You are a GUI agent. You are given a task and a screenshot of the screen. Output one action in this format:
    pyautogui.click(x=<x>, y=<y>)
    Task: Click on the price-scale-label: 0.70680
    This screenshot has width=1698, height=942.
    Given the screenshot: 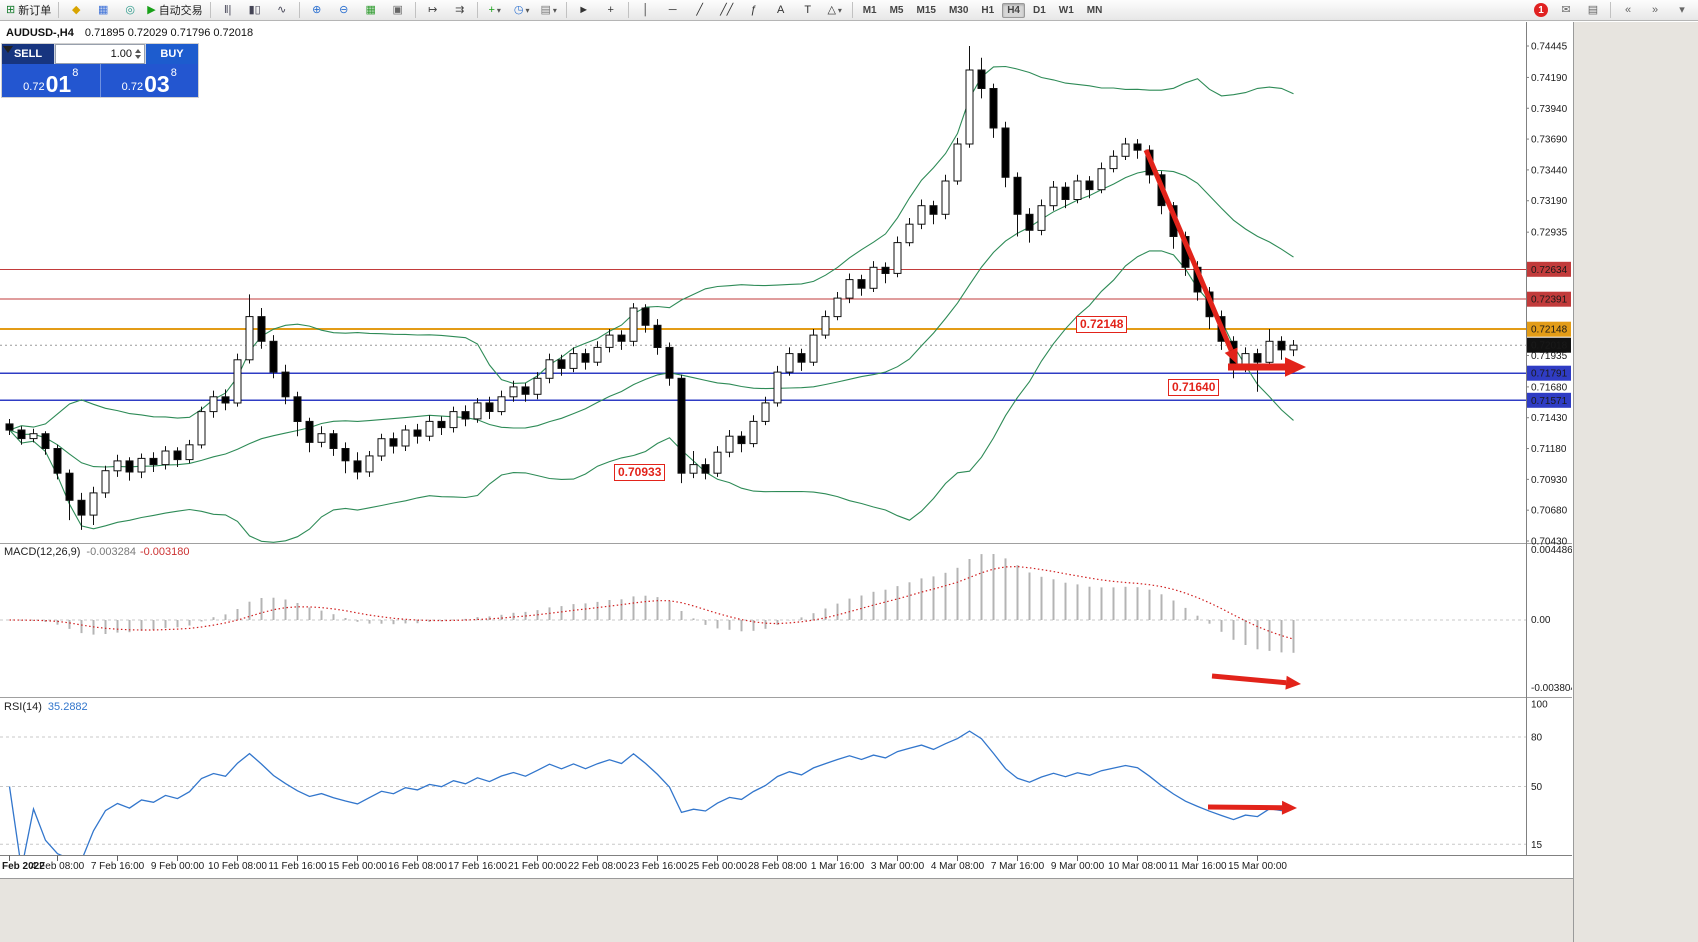 What is the action you would take?
    pyautogui.click(x=1549, y=511)
    